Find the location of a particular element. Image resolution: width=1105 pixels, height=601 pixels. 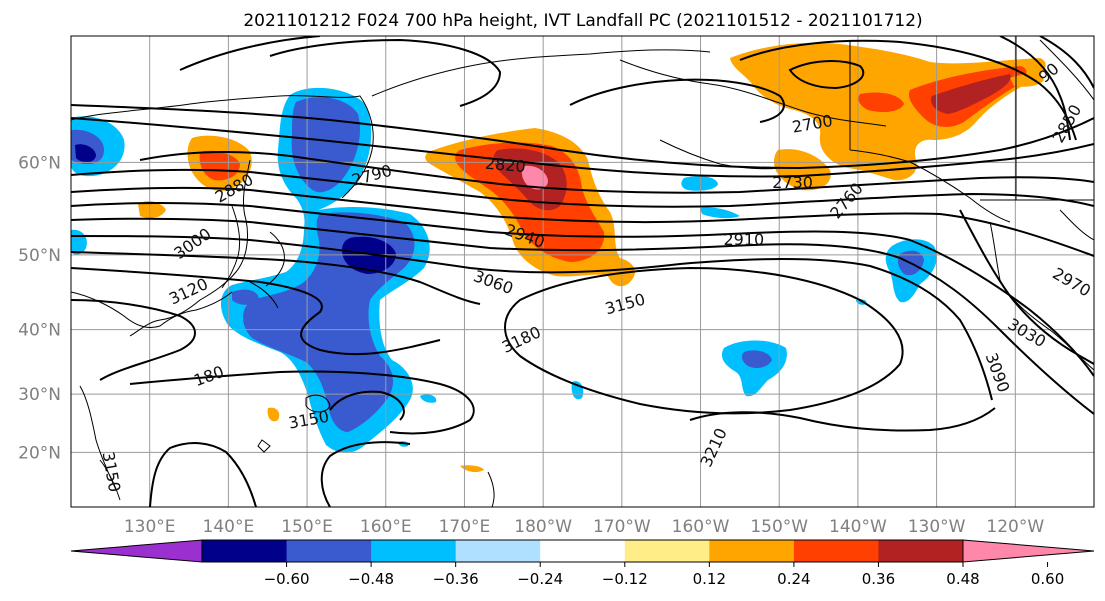

colorbar-tick-label: −0.48 is located at coordinates (371, 579).